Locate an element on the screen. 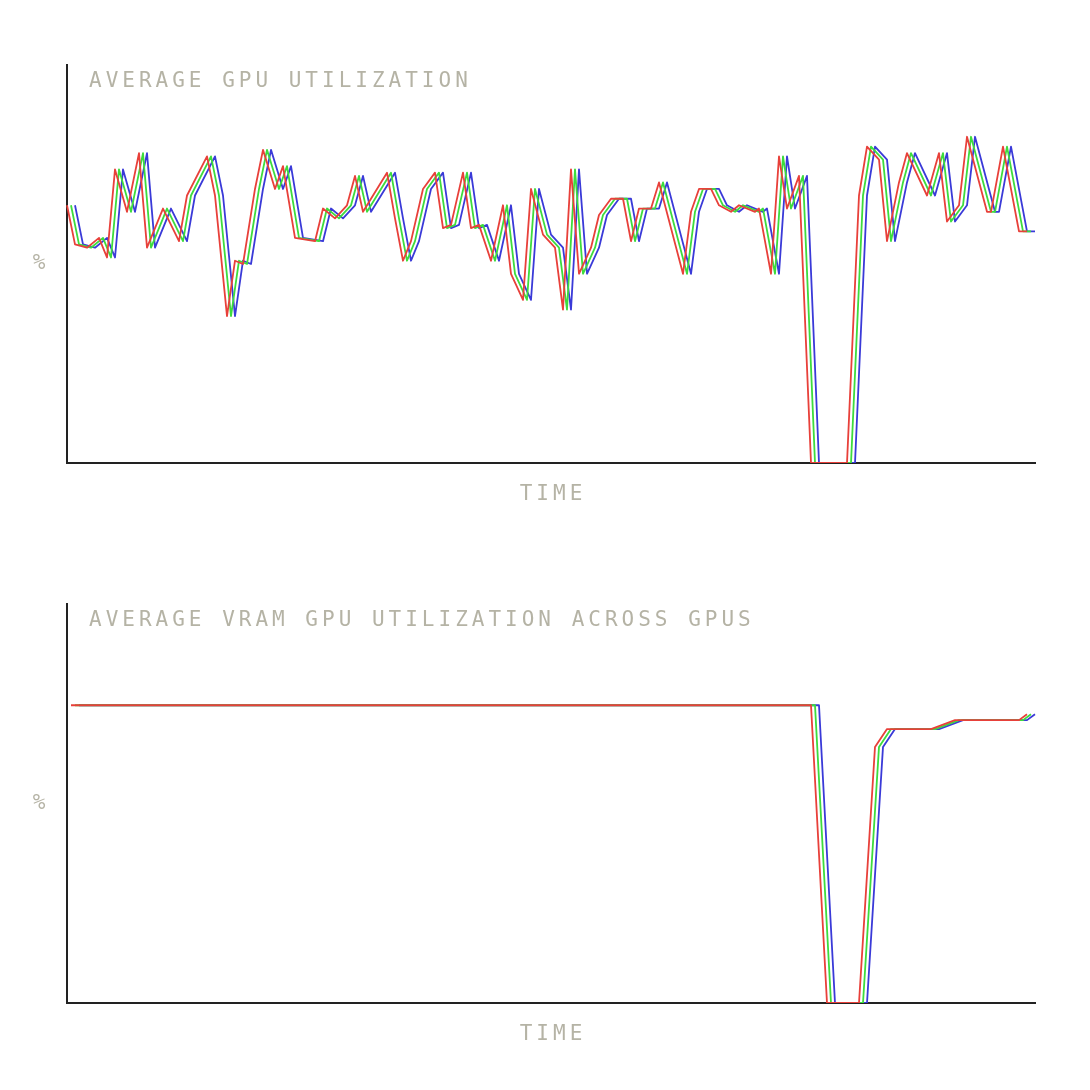 The width and height of the screenshot is (1090, 1090). chart-title: AVERAGE GPU UTILIZATION is located at coordinates (280, 80).